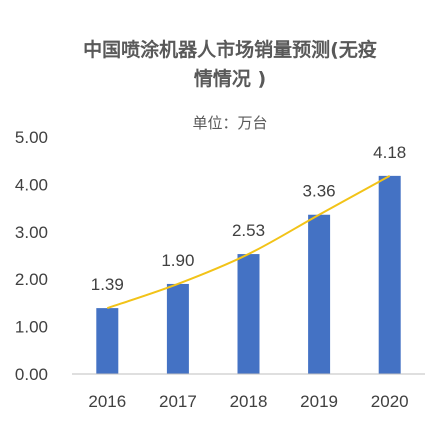  Describe the element at coordinates (178, 401) in the screenshot. I see `x-tick-label: 2017` at that location.